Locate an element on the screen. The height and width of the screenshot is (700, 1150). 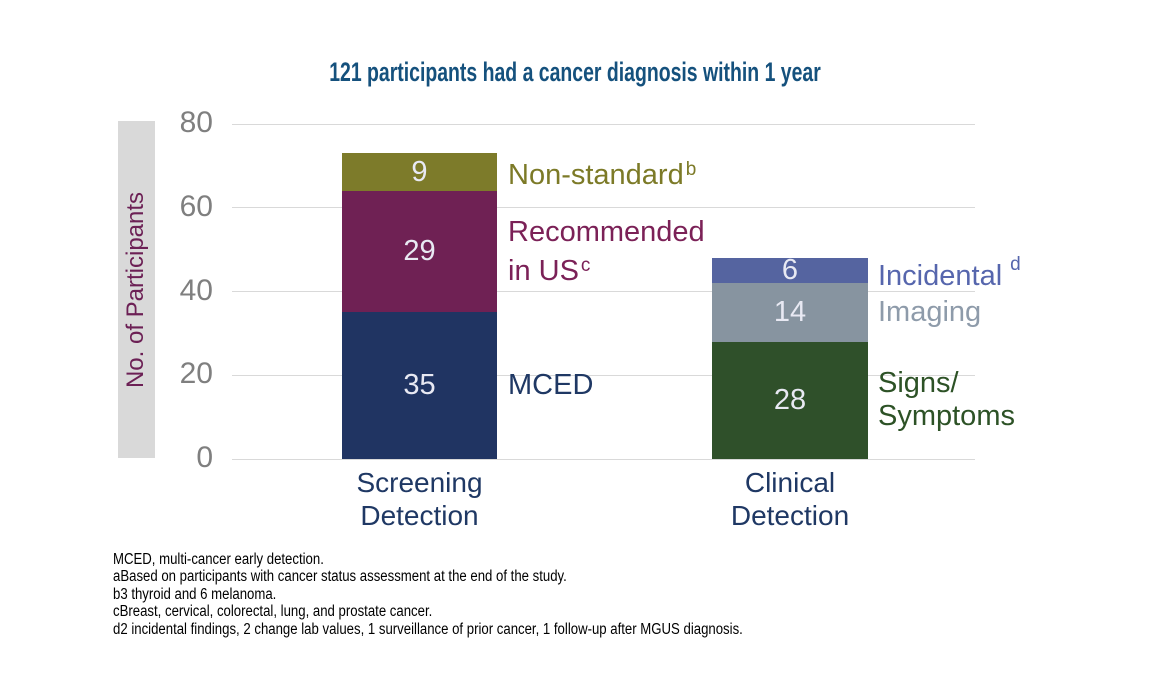
segment-label-line: in US c is located at coordinates (549, 270).